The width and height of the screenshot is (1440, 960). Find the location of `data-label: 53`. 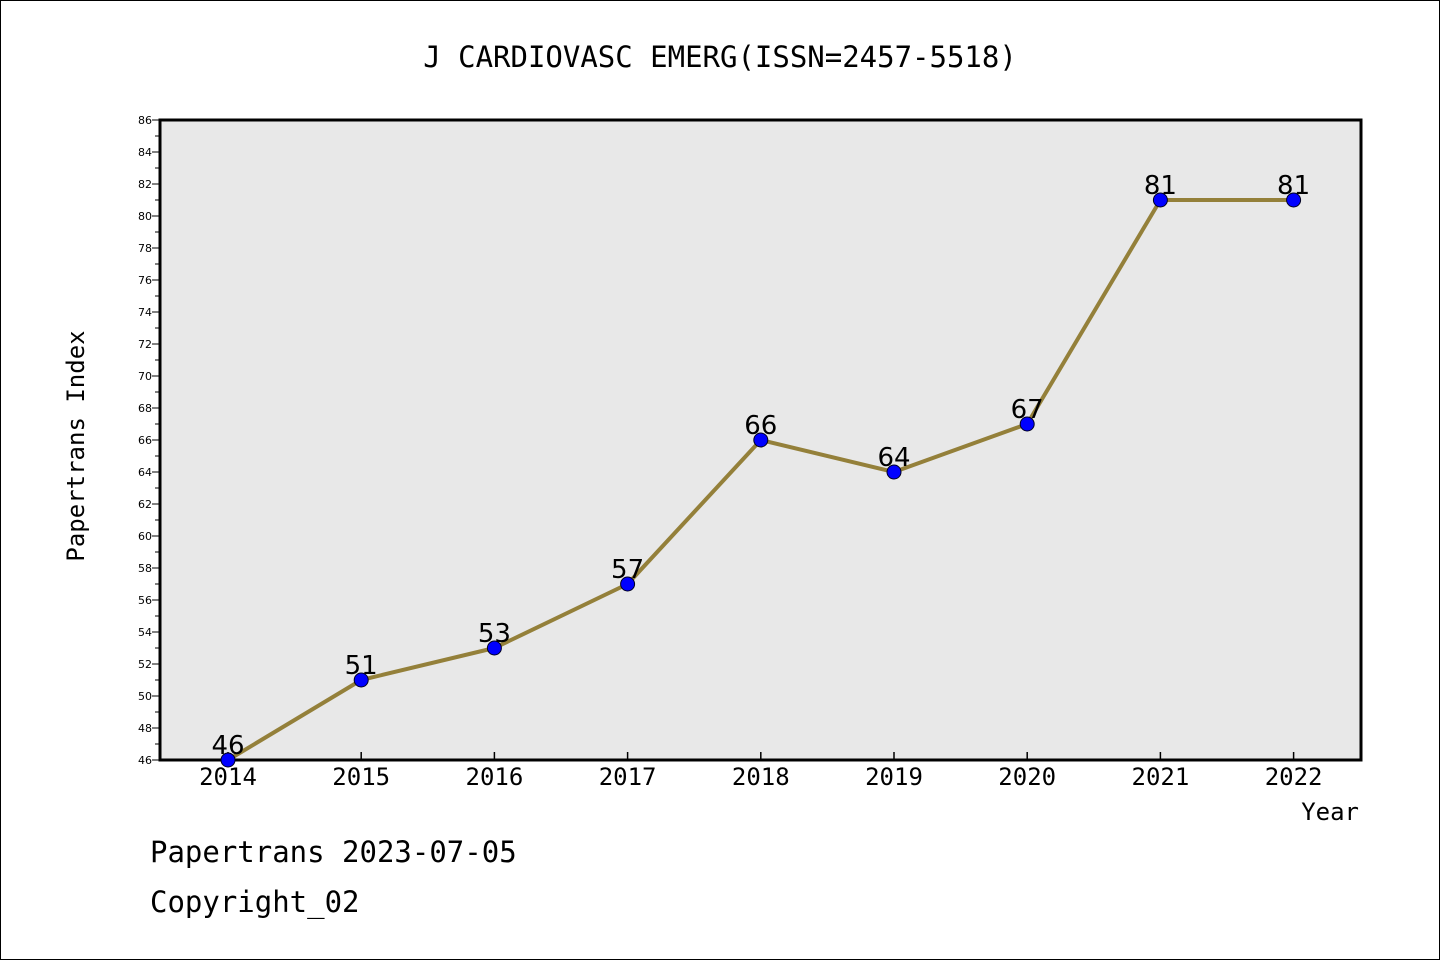

data-label: 53 is located at coordinates (494, 634).